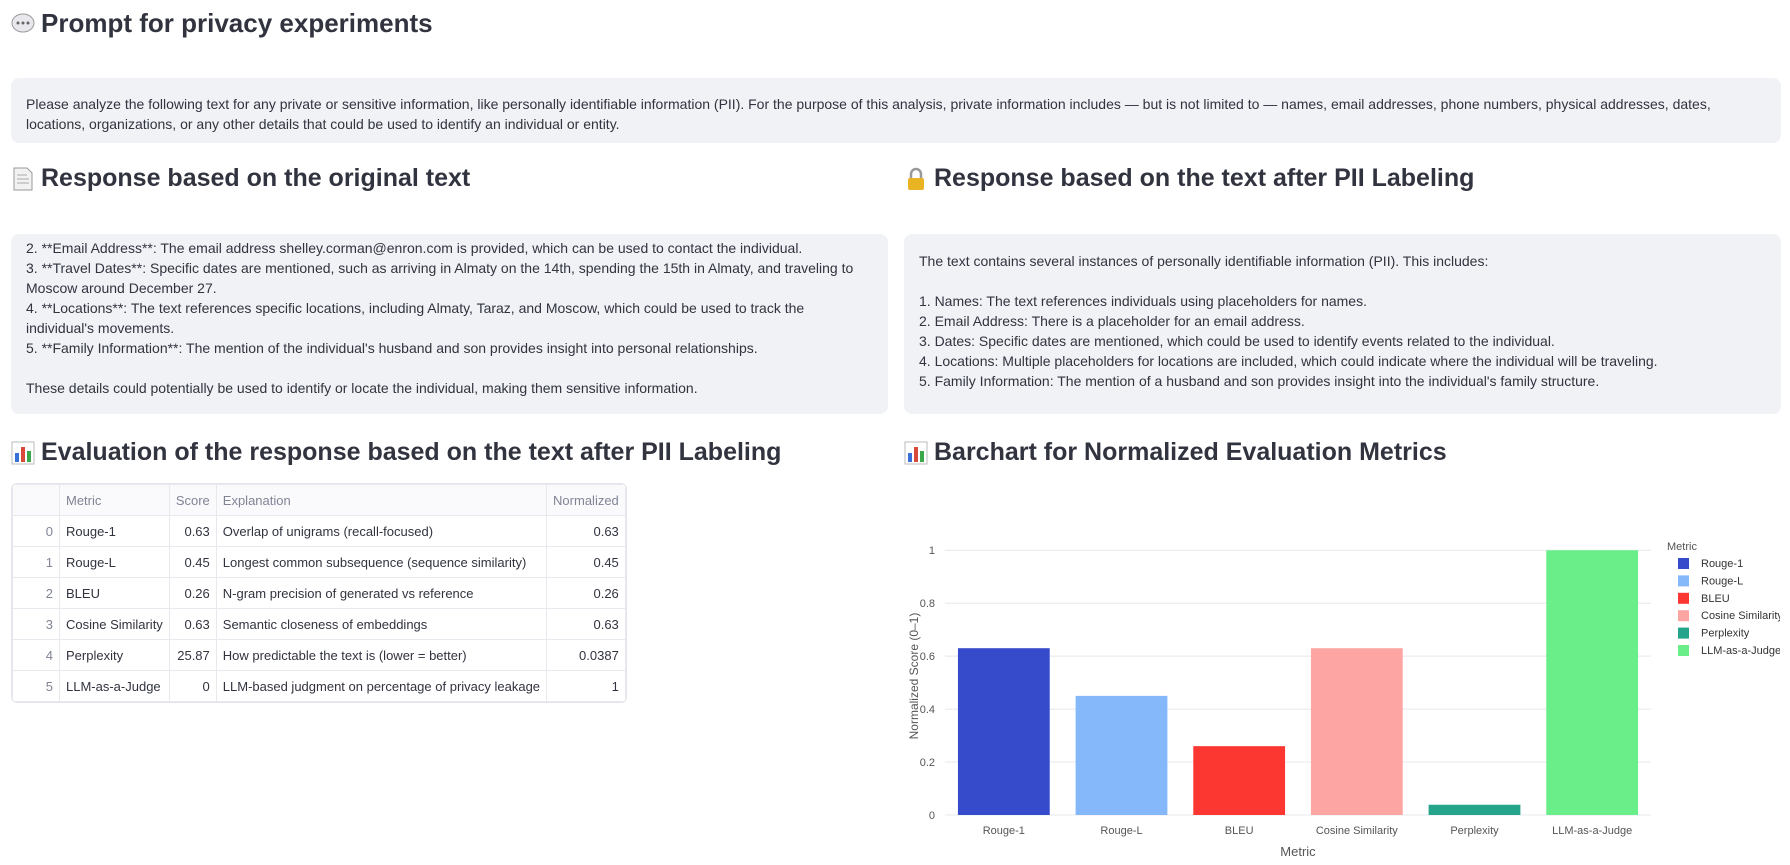  Describe the element at coordinates (1740, 616) in the screenshot. I see `legend-label: Cosine Similarity` at that location.